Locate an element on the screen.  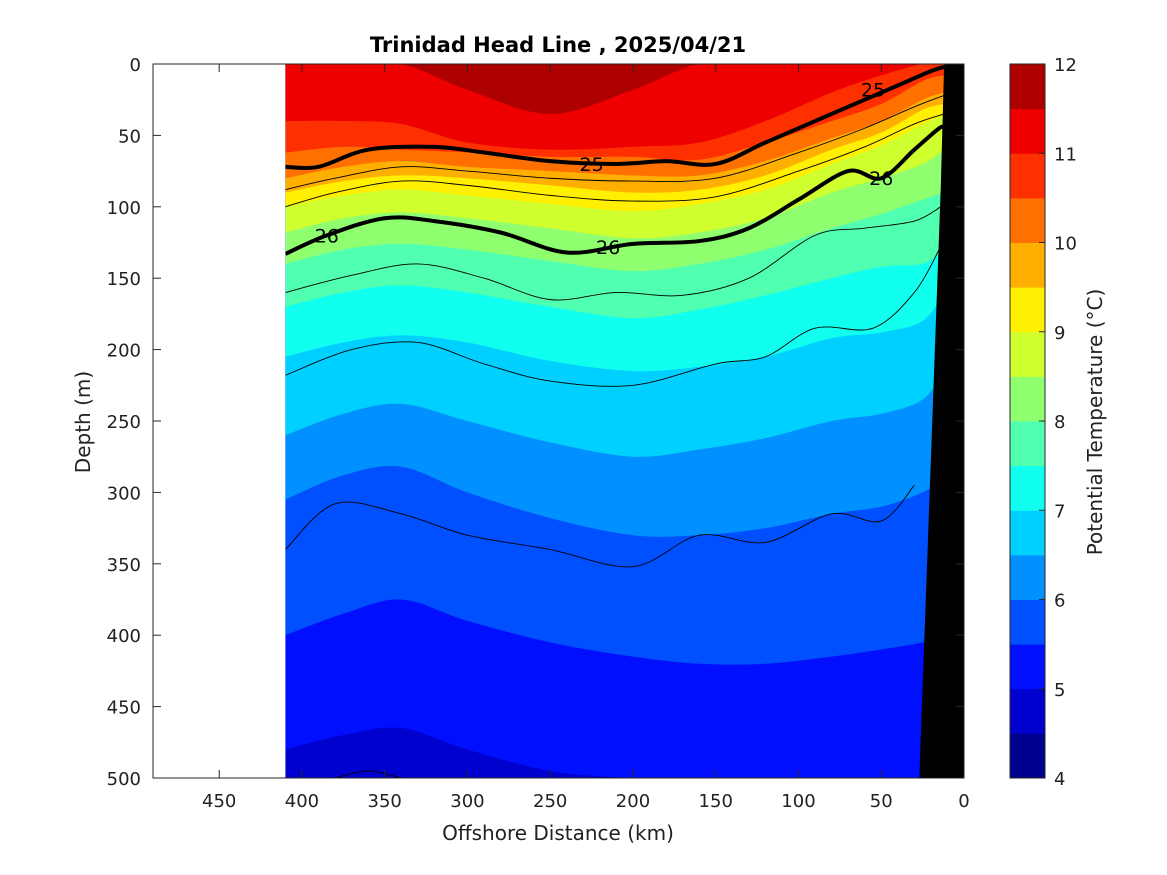
colorbar-tick-label: 12 is located at coordinates (1065, 65).